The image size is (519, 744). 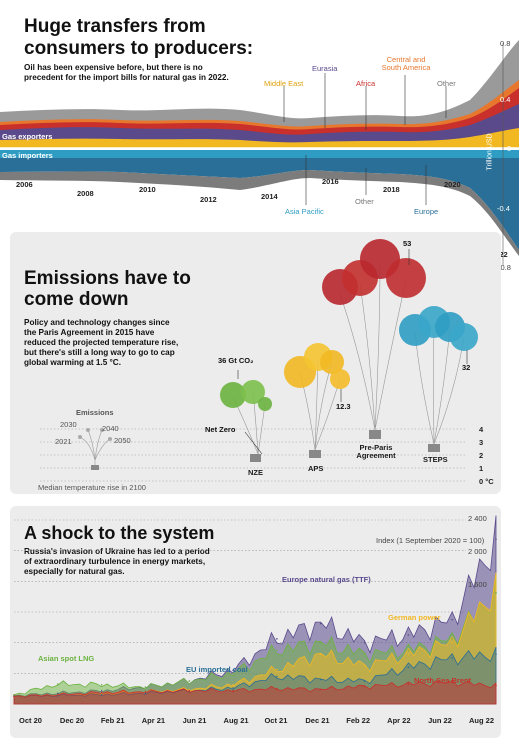 I want to click on year-tick: 2018, so click(x=391, y=189).